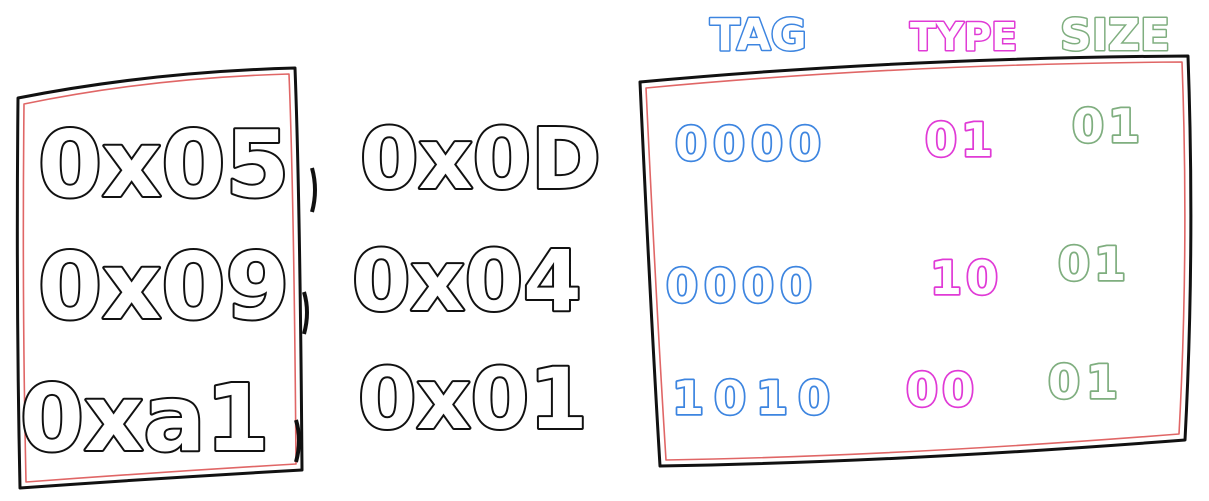 This screenshot has width=1209, height=501. I want to click on row1-left-hex: 0x05, so click(163, 164).